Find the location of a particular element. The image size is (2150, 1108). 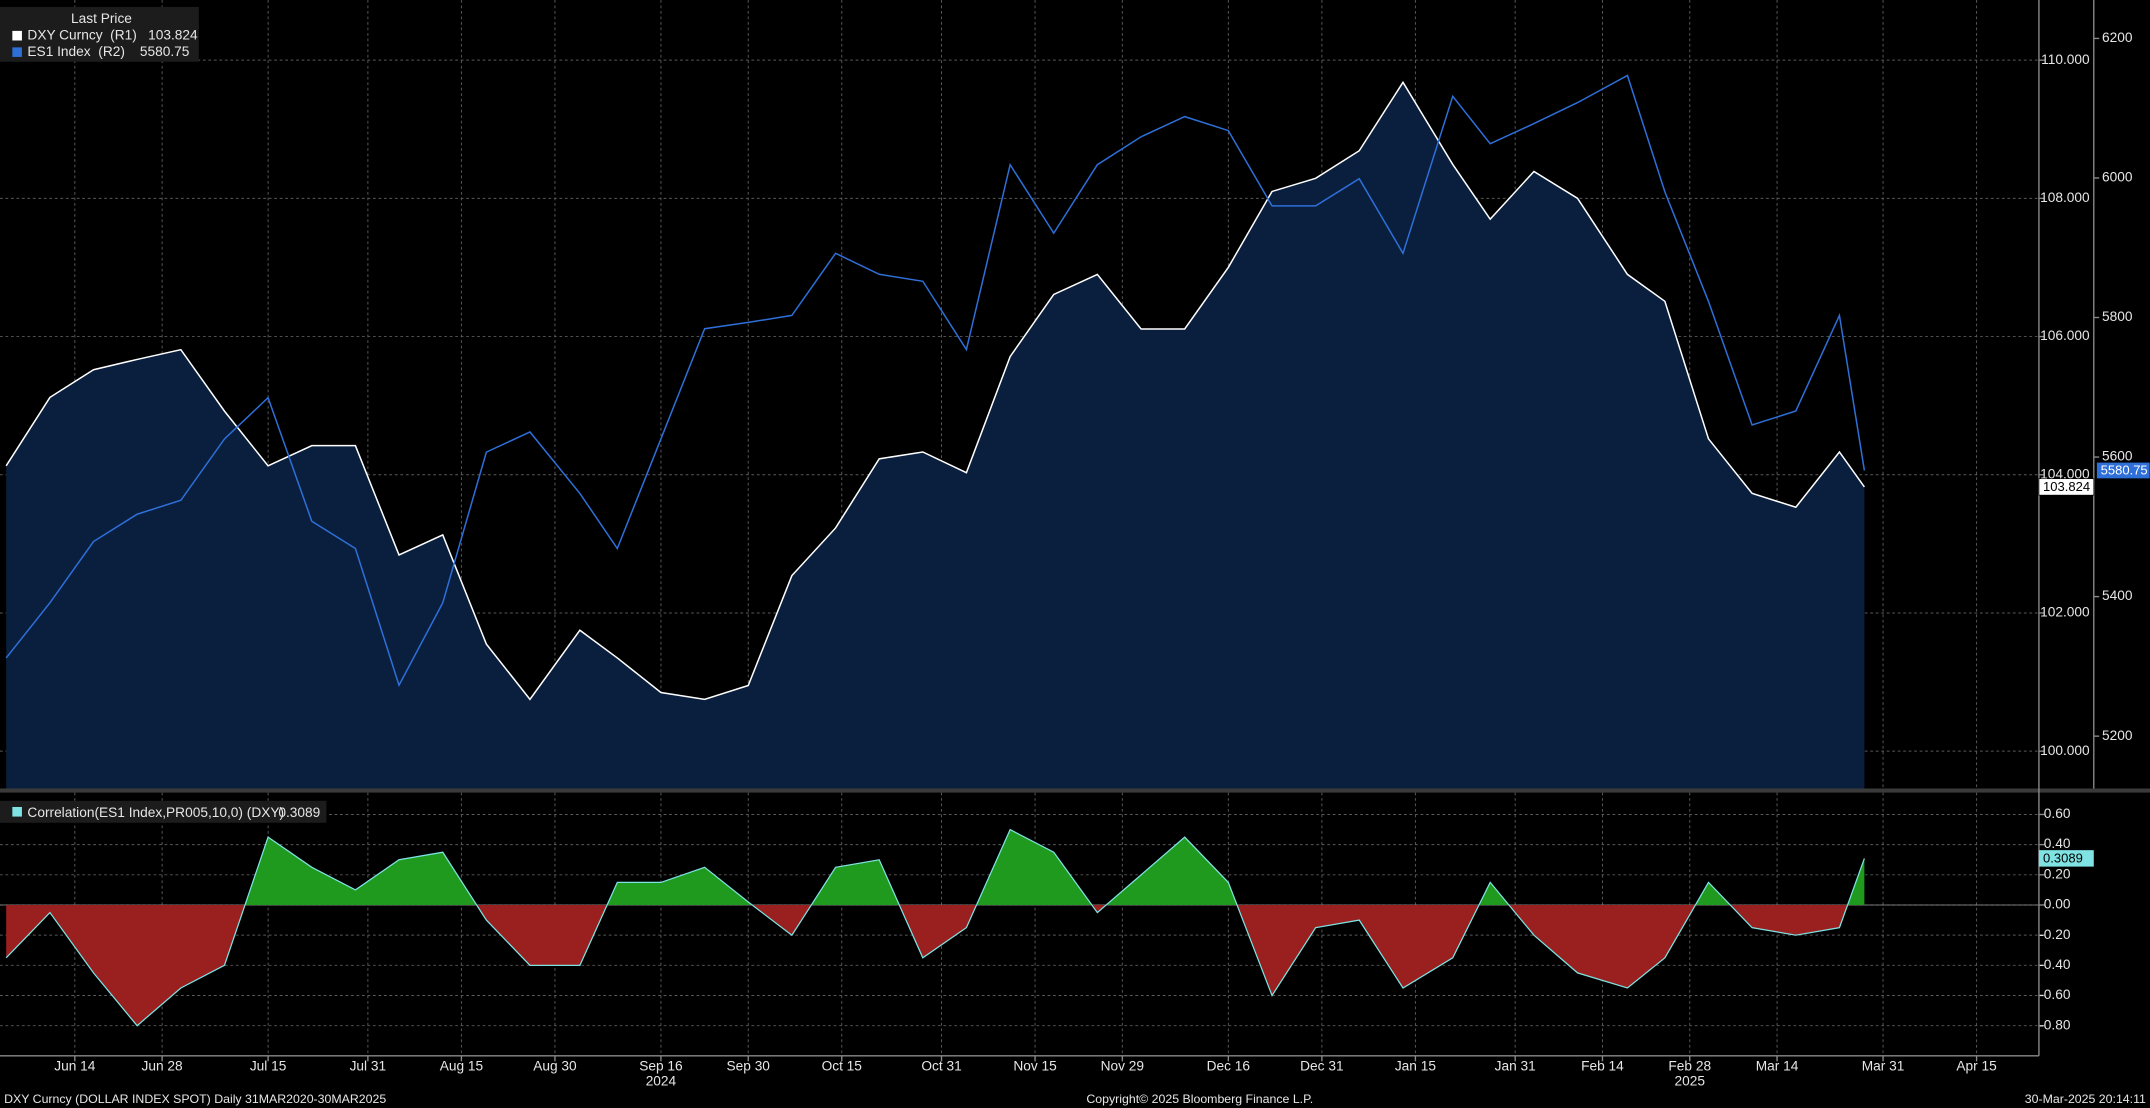

x-tick-label: Nov 29 is located at coordinates (1122, 1065).